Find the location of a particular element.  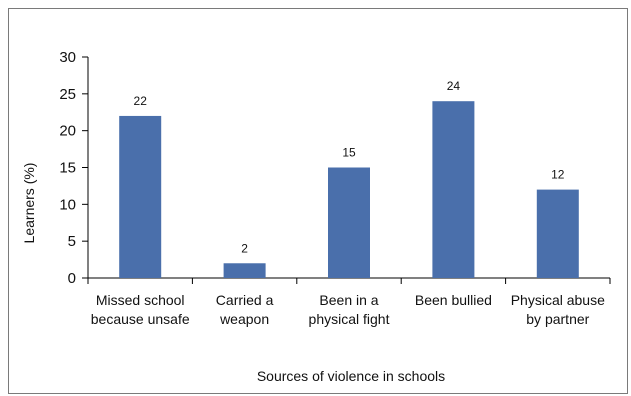

y-tick-label: 0 is located at coordinates (72, 278).